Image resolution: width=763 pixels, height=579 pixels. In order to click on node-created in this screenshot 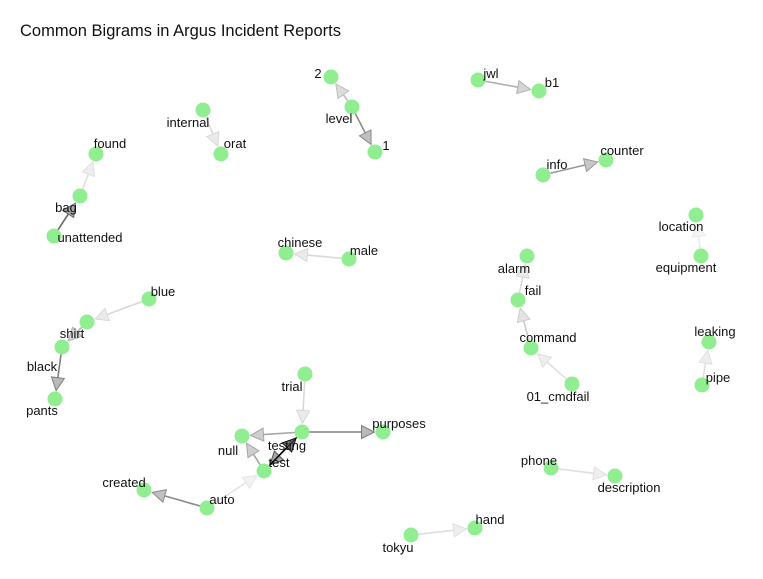, I will do `click(144, 490)`.